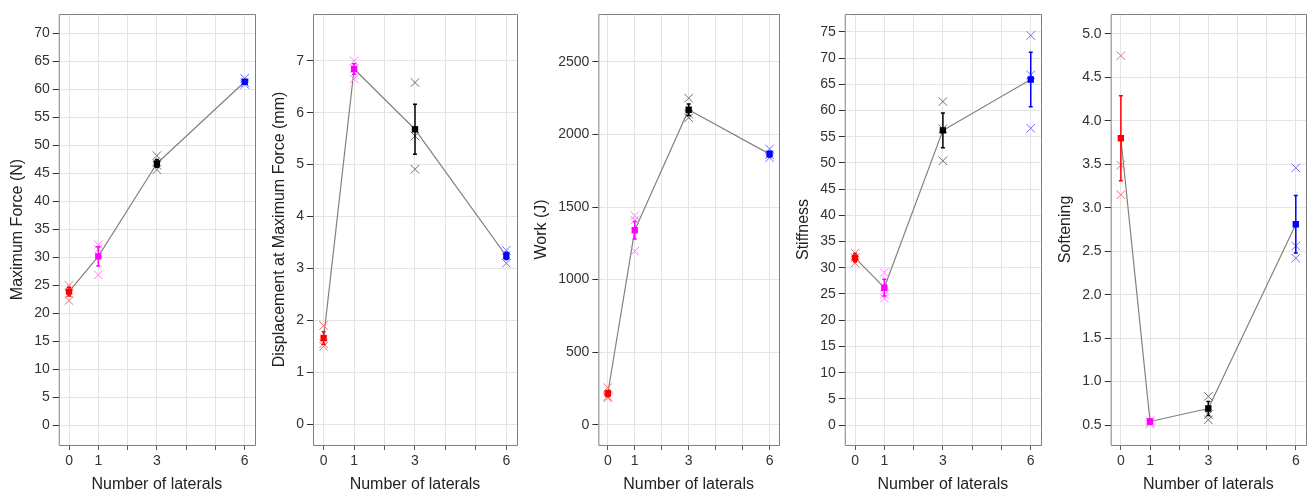  I want to click on y-tick-label: 2.5, so click(1092, 250).